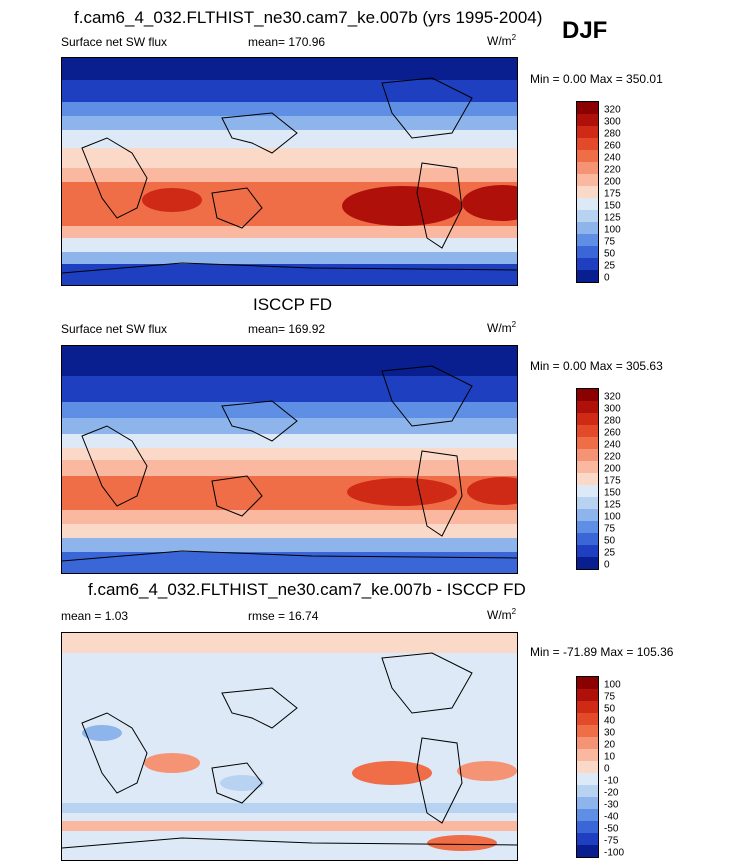 Image resolution: width=732 pixels, height=865 pixels. Describe the element at coordinates (610, 733) in the screenshot. I see `colorbar-tick-label: 30` at that location.